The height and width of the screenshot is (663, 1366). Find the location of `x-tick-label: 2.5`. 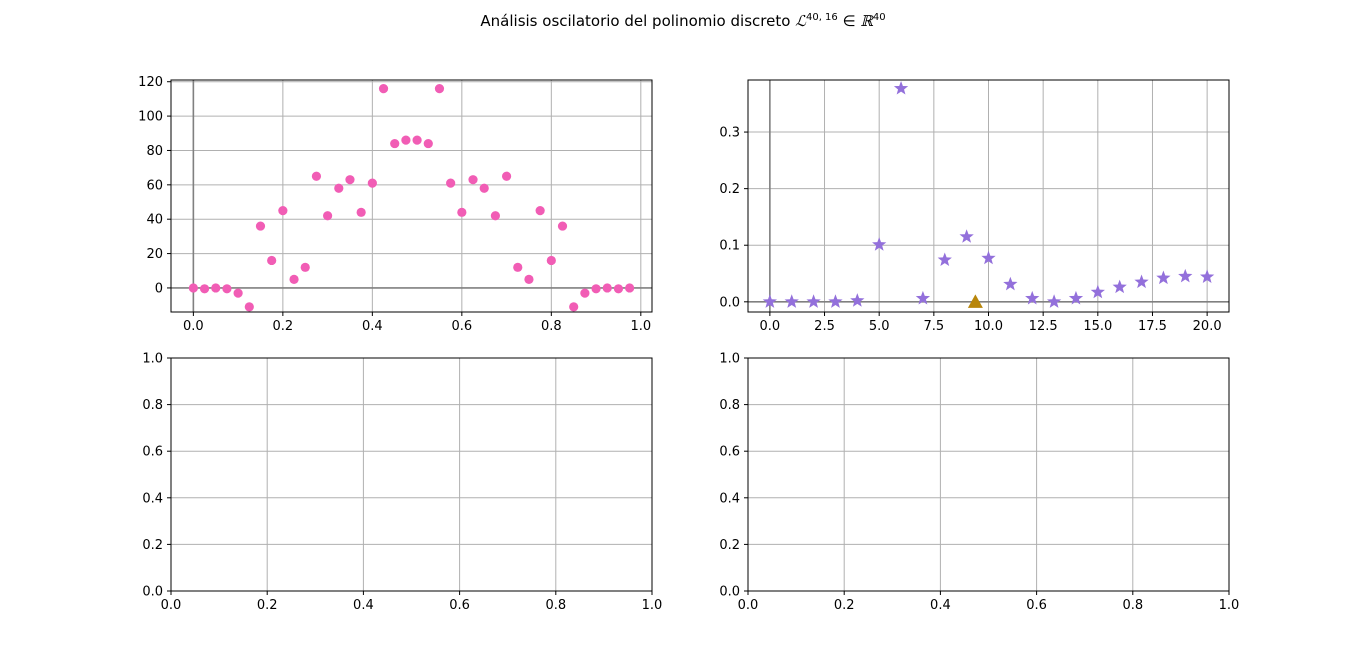

x-tick-label: 2.5 is located at coordinates (824, 326).